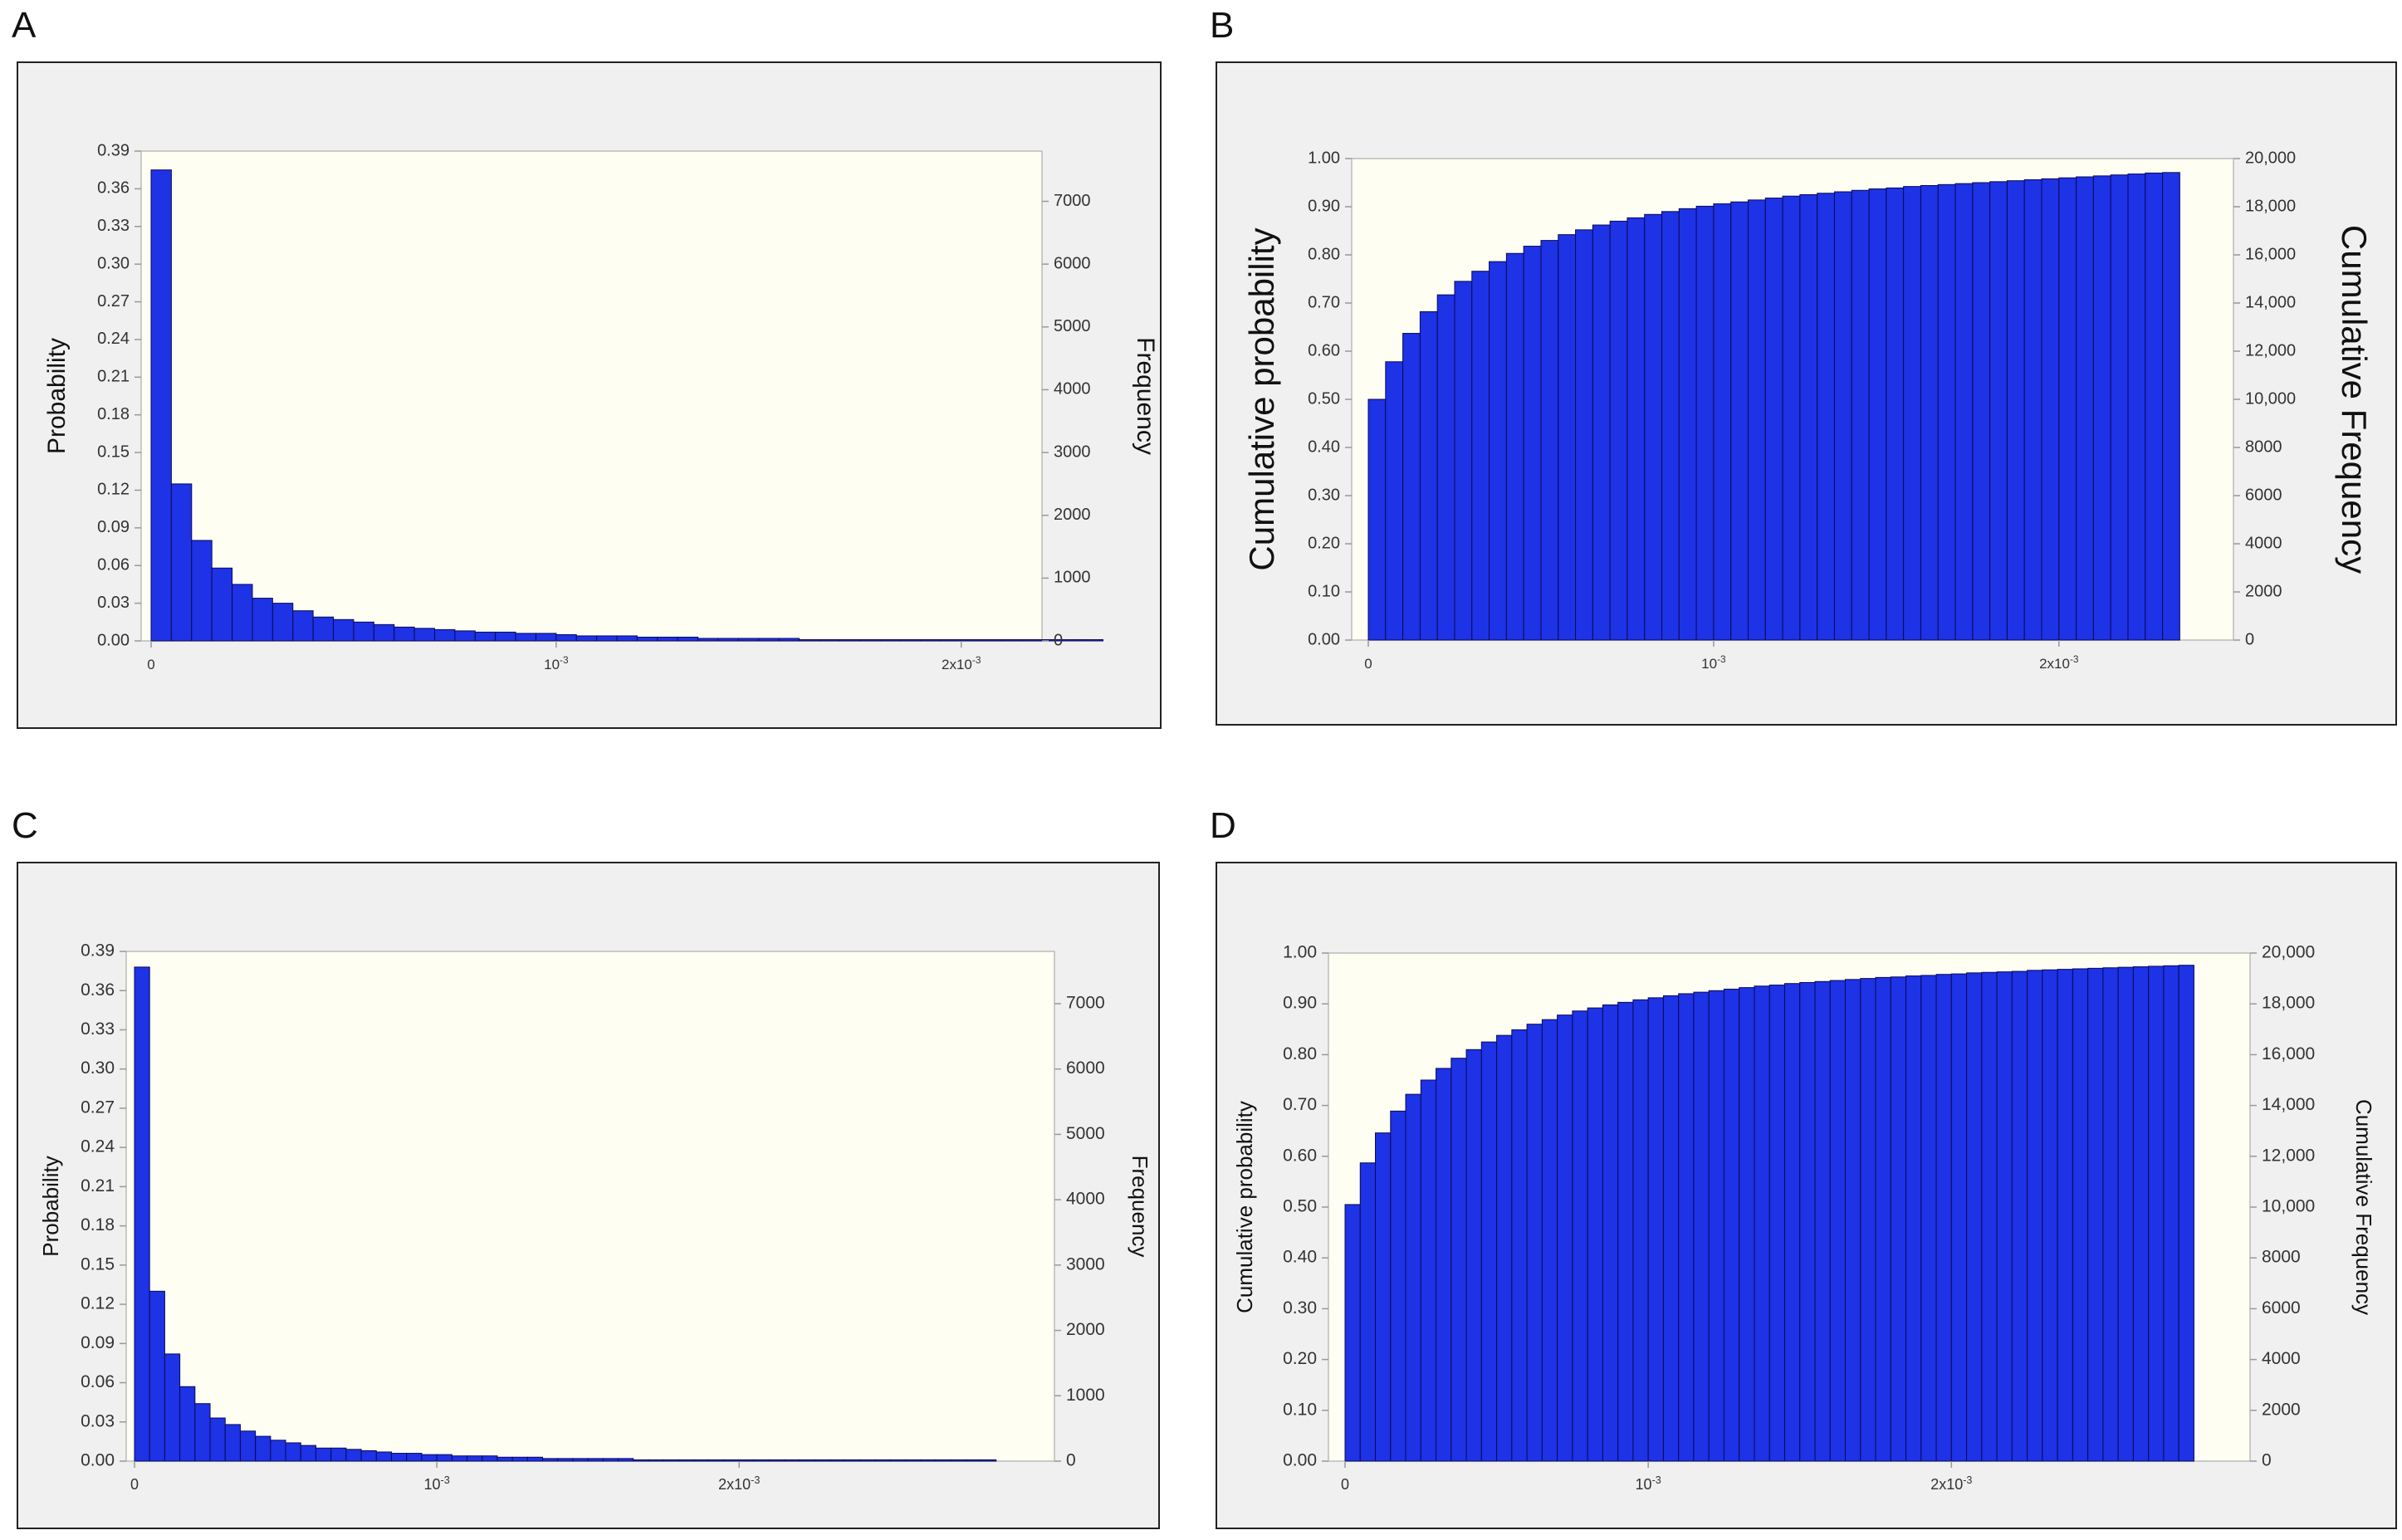 The image size is (2402, 1540). I want to click on y-tick-label: 0.36, so click(114, 188).